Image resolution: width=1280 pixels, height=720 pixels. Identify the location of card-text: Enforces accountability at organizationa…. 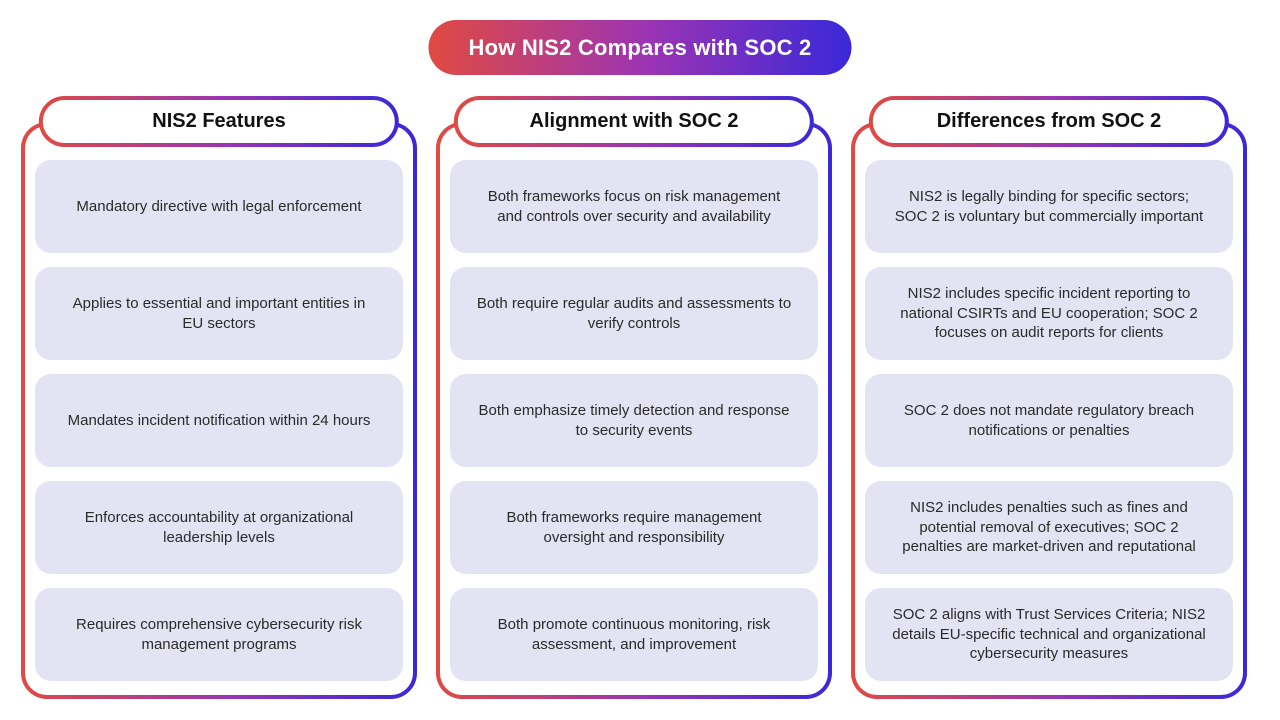
(219, 527).